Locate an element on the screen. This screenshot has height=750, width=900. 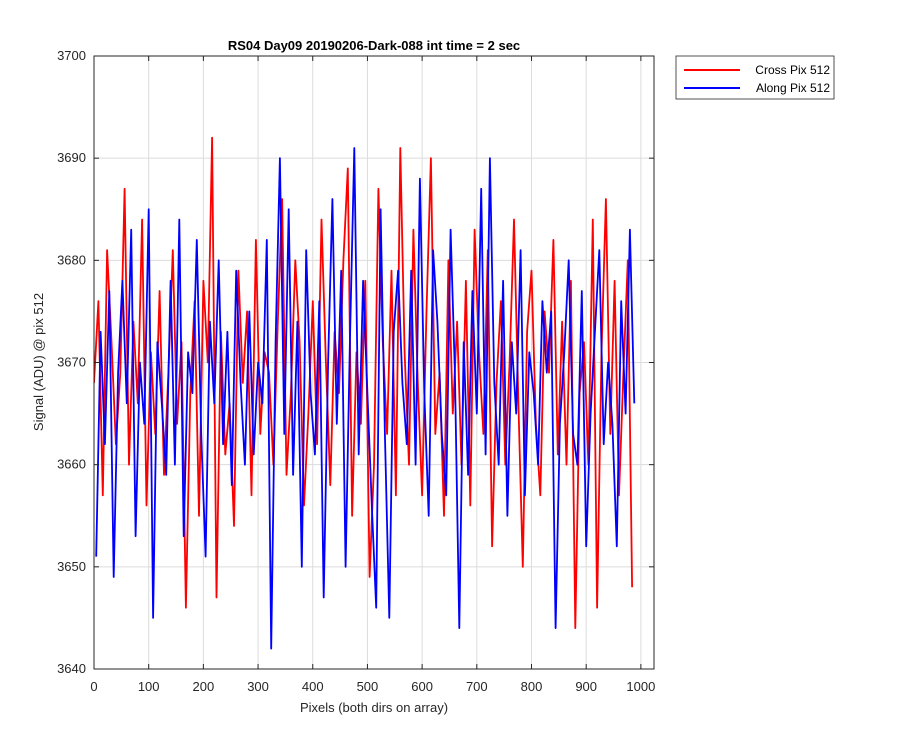
legend: Cross Pix 512 Along Pix 512 is located at coordinates (755, 77).